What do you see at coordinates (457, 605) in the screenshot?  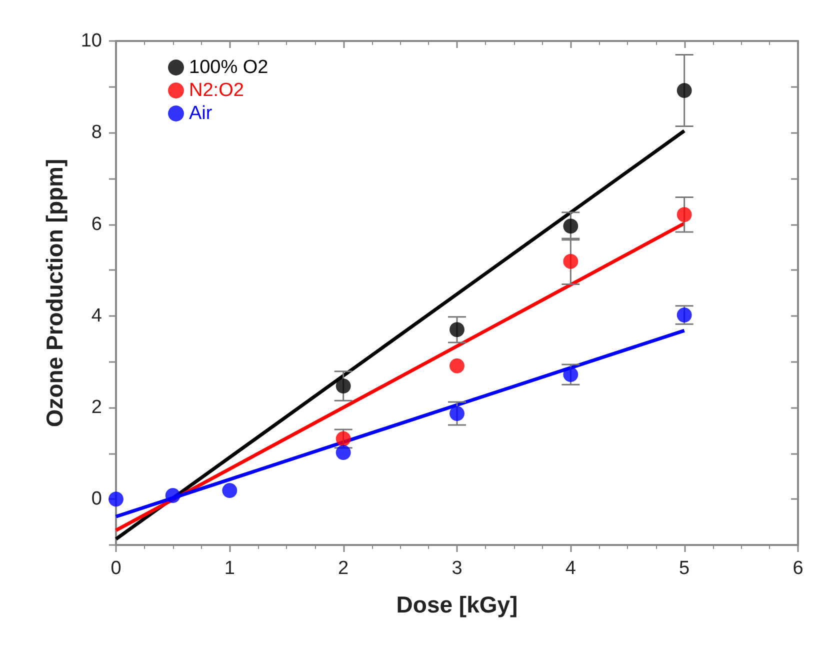 I see `x-axis-title: Dose [kGy]` at bounding box center [457, 605].